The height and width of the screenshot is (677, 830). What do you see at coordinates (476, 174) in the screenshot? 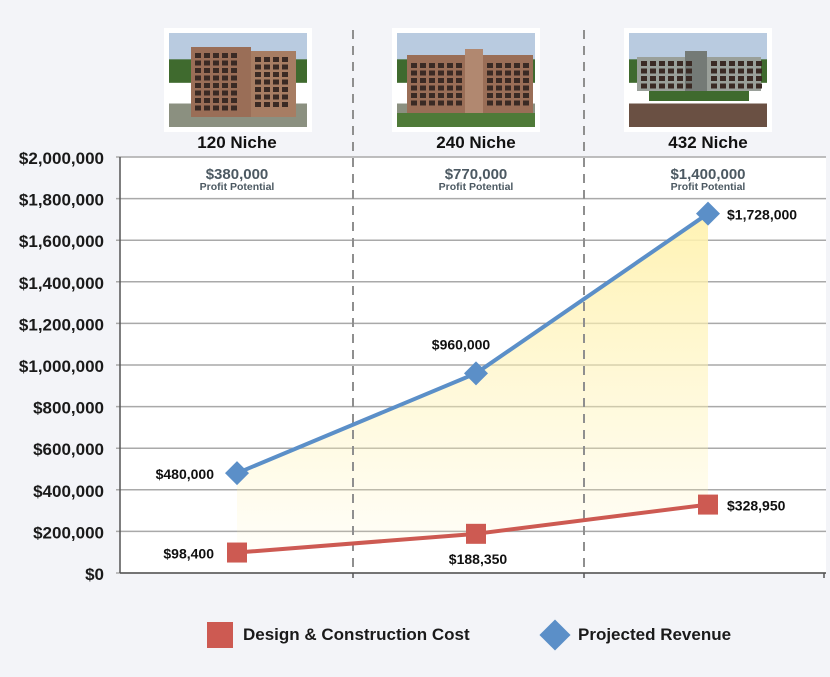
I see `profit-value: $770,000` at bounding box center [476, 174].